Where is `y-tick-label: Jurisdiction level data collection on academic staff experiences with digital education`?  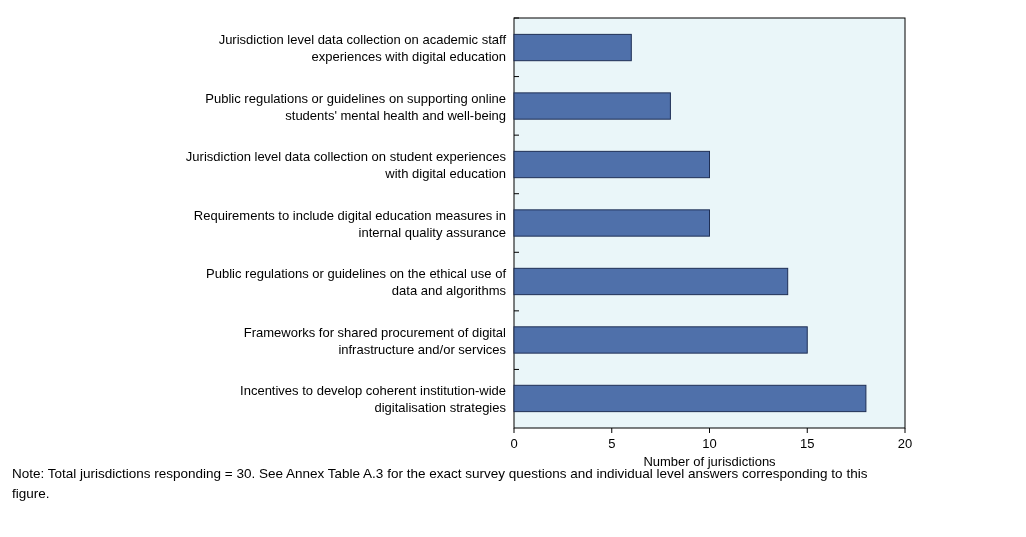
y-tick-label: Jurisdiction level data collection on academic staff experiences with digital education is located at coordinates (362, 48).